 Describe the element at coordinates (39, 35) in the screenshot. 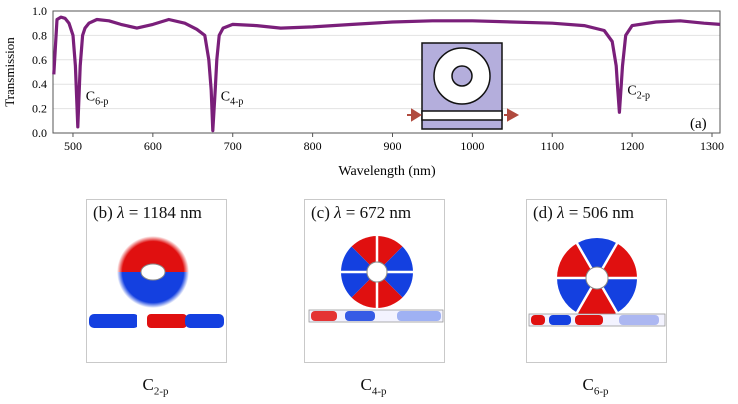

I see `y-tick-label: 0.8` at that location.